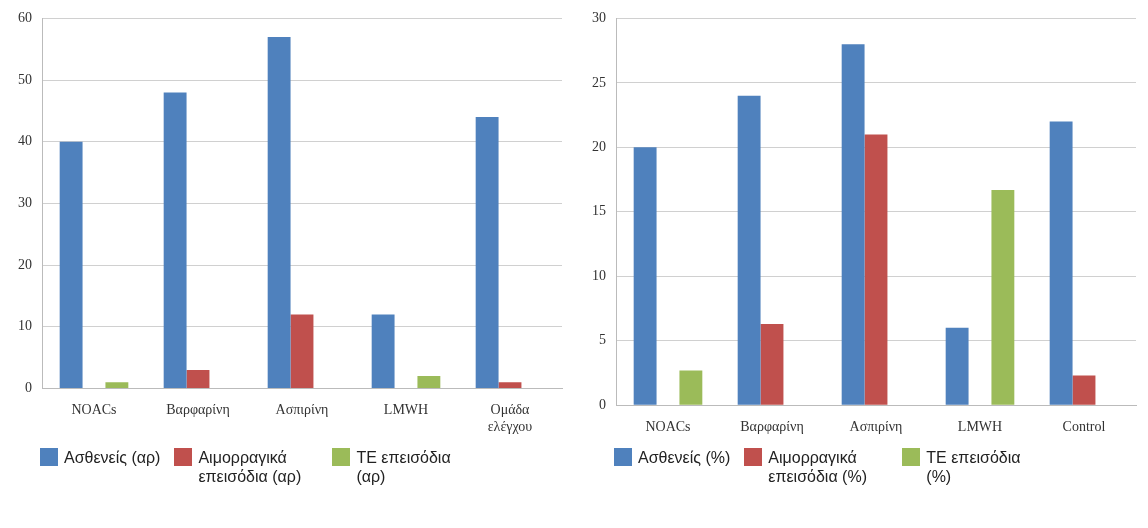 The image size is (1148, 528). Describe the element at coordinates (25, 141) in the screenshot. I see `y-tick-label: 40` at that location.